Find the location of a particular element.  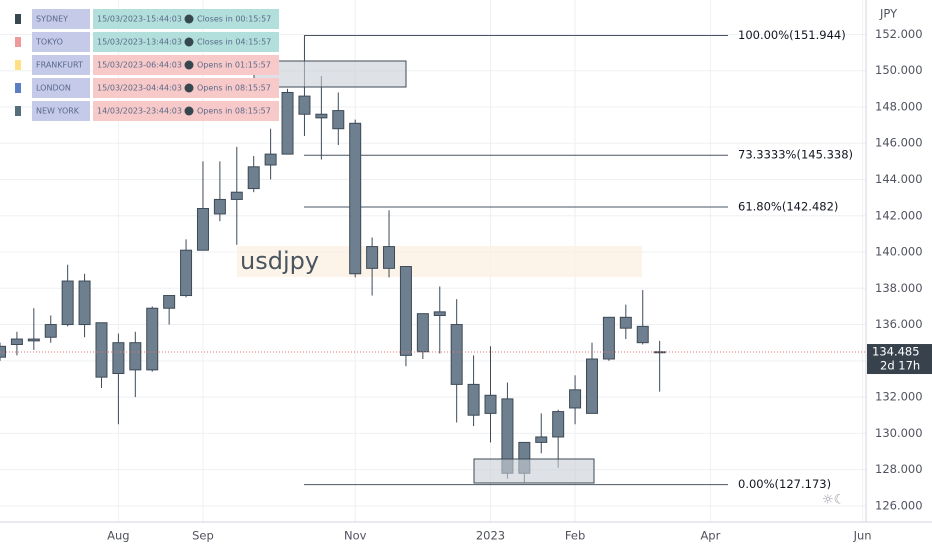

session-status: Opens in 08:15:57 is located at coordinates (234, 88).